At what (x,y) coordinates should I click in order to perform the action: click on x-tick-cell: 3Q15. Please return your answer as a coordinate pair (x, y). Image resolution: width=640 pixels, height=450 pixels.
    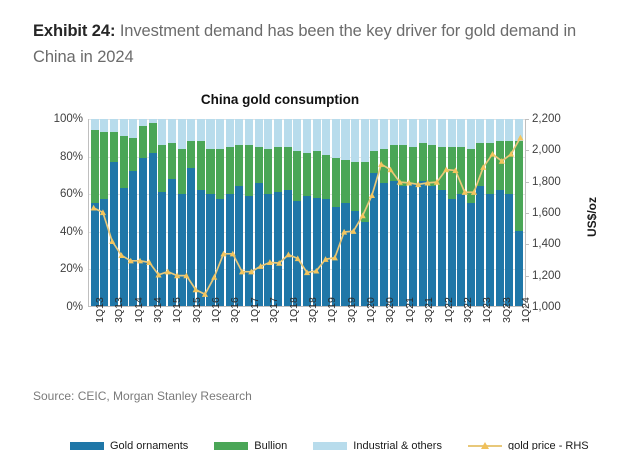
    Looking at the image, I should click on (195, 333).